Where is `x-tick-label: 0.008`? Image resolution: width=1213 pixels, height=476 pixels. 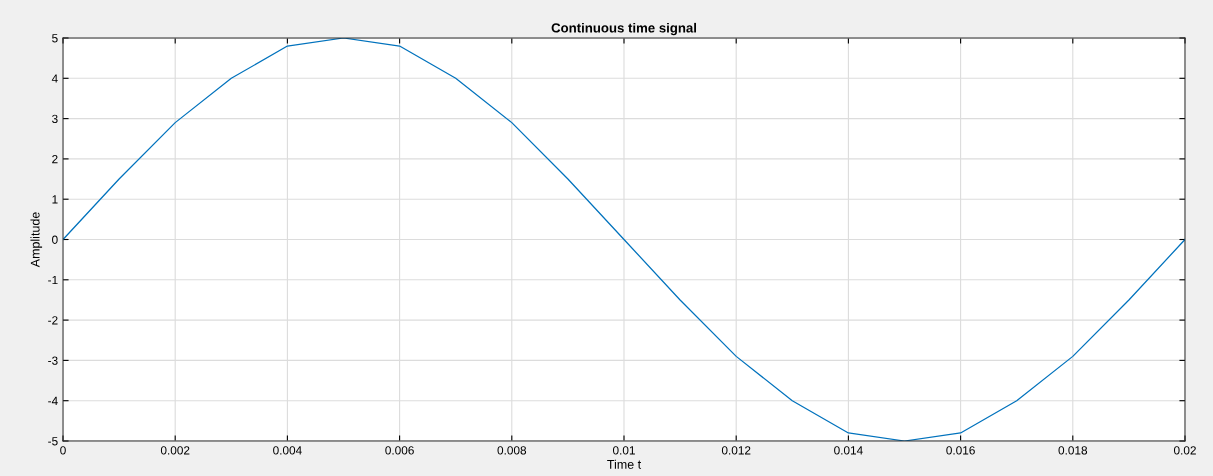 x-tick-label: 0.008 is located at coordinates (512, 450).